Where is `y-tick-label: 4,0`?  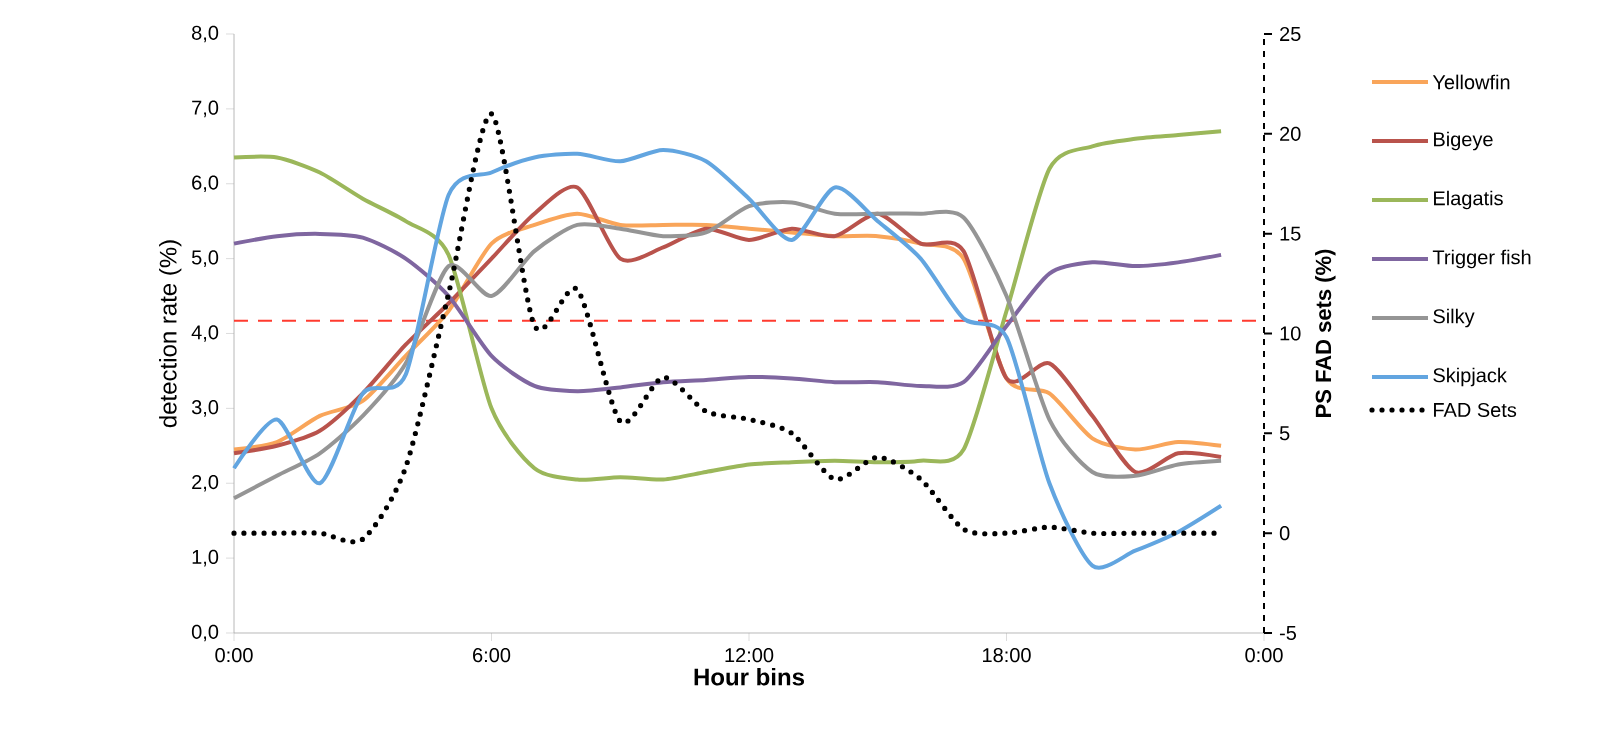
y-tick-label: 4,0 is located at coordinates (205, 333).